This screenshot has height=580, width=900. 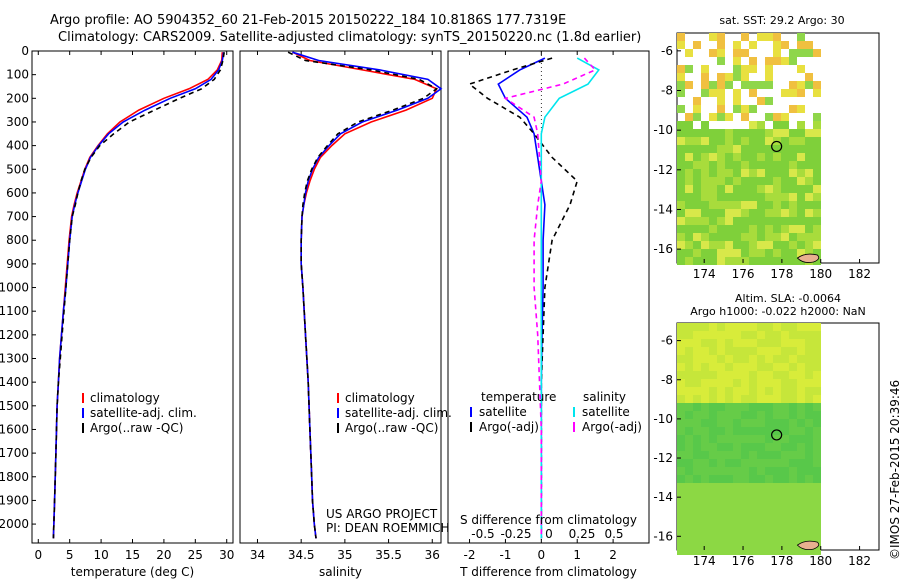 What do you see at coordinates (577, 555) in the screenshot?
I see `difference-xtick-label: 1` at bounding box center [577, 555].